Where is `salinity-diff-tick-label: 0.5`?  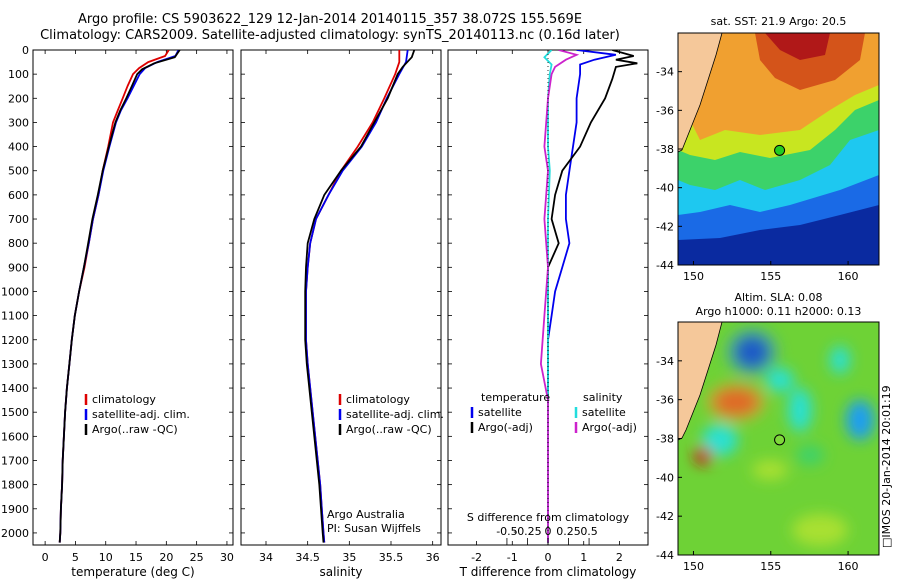 salinity-diff-tick-label: 0.5 is located at coordinates (589, 531).